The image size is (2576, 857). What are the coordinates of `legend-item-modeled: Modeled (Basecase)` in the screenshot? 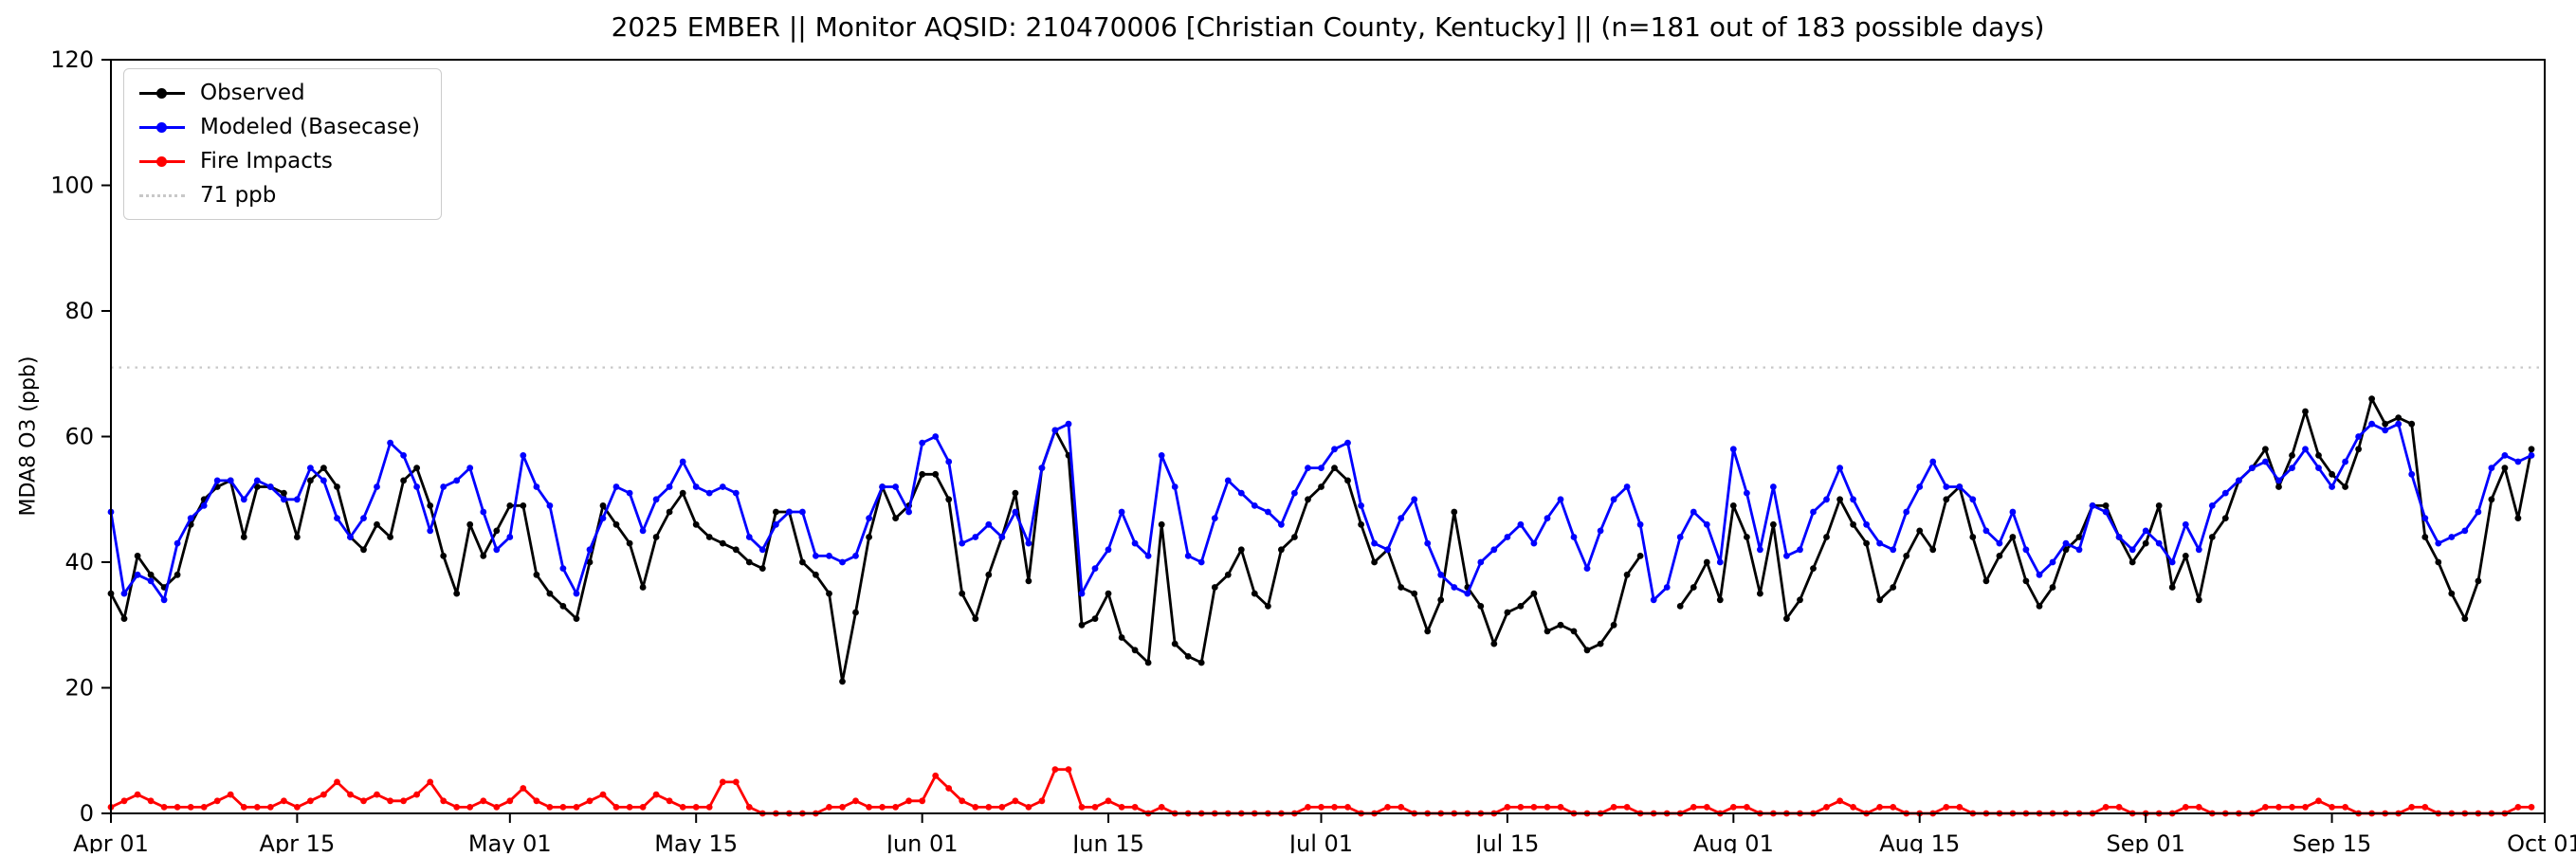 It's located at (279, 127).